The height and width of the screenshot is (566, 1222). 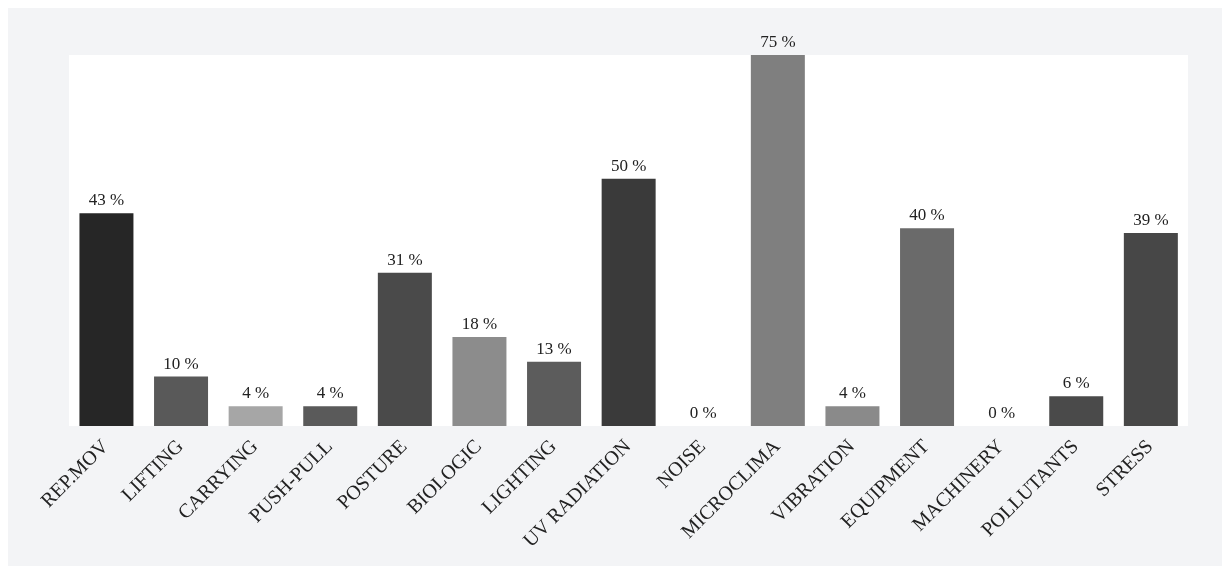 I want to click on data-label: 50 %, so click(x=628, y=165).